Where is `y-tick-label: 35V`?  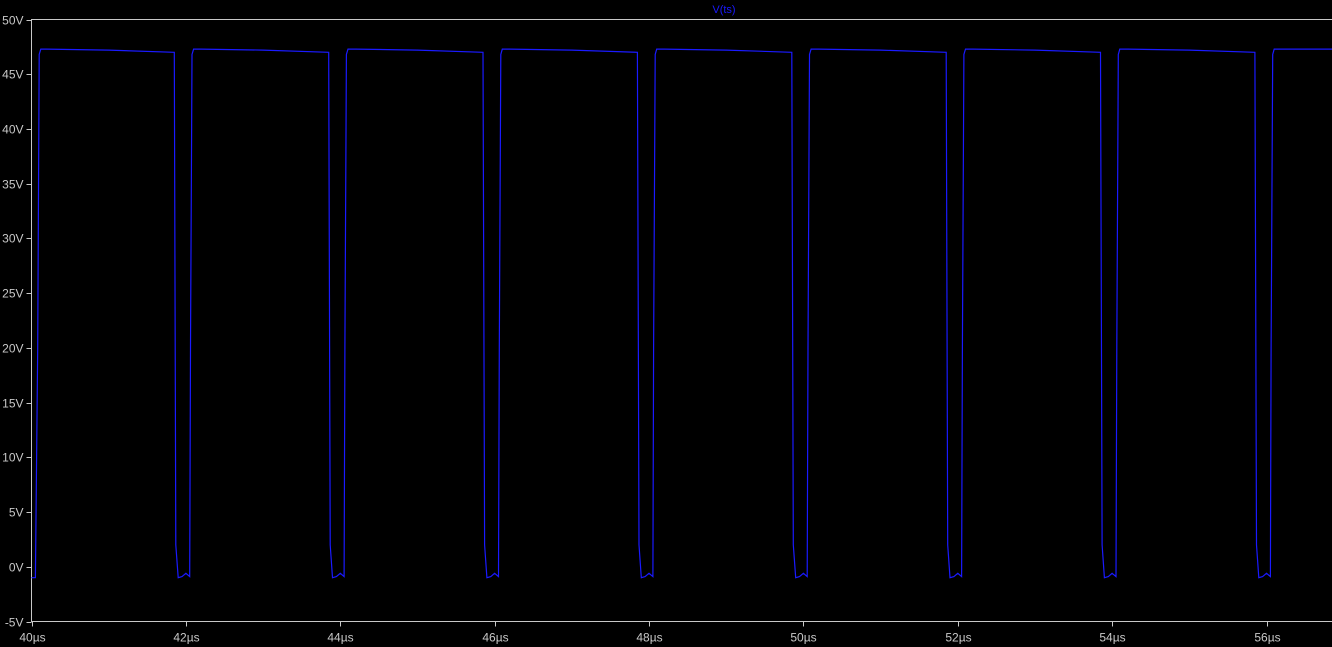 y-tick-label: 35V is located at coordinates (12, 185).